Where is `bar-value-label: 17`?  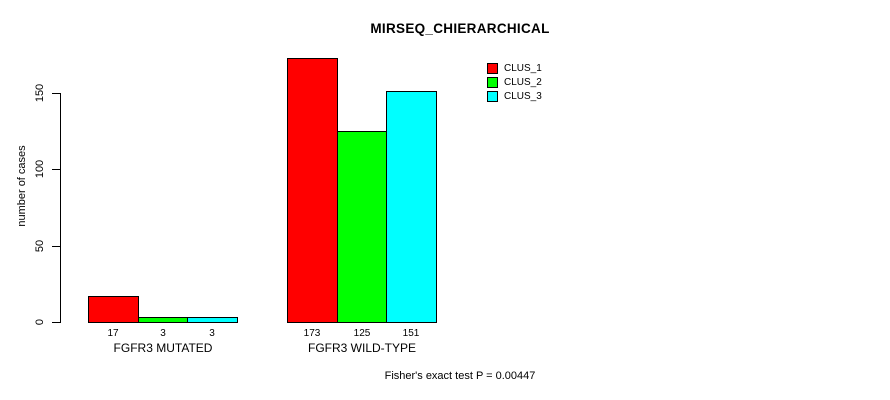
bar-value-label: 17 is located at coordinates (113, 333).